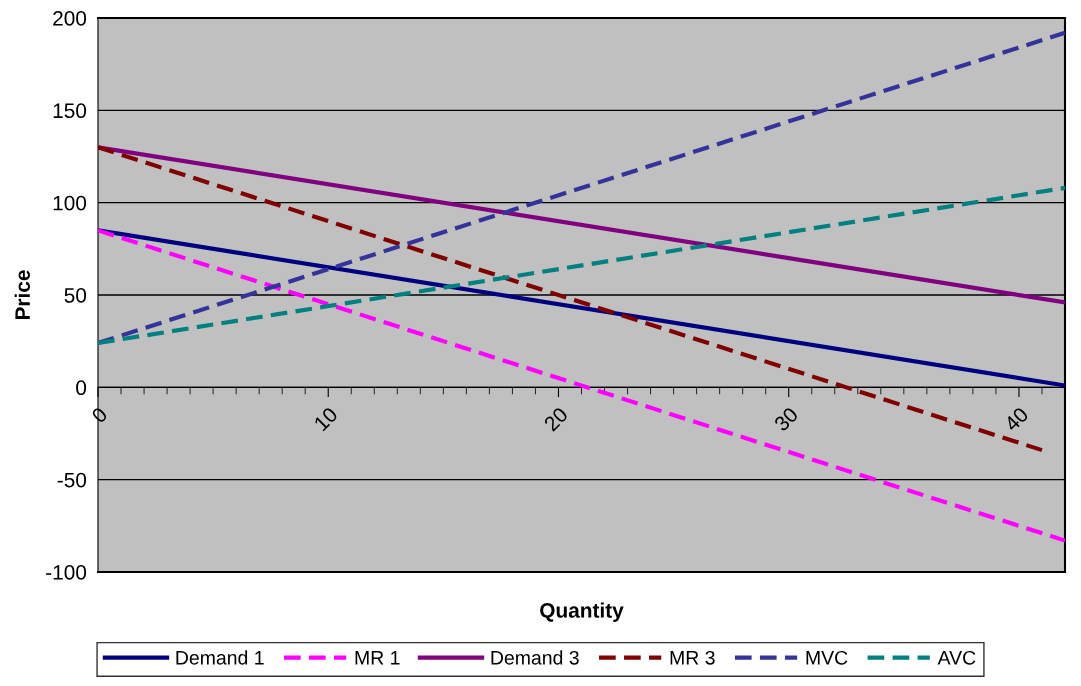 The width and height of the screenshot is (1081, 686). What do you see at coordinates (535, 657) in the screenshot?
I see `legend-label: Demand 3` at bounding box center [535, 657].